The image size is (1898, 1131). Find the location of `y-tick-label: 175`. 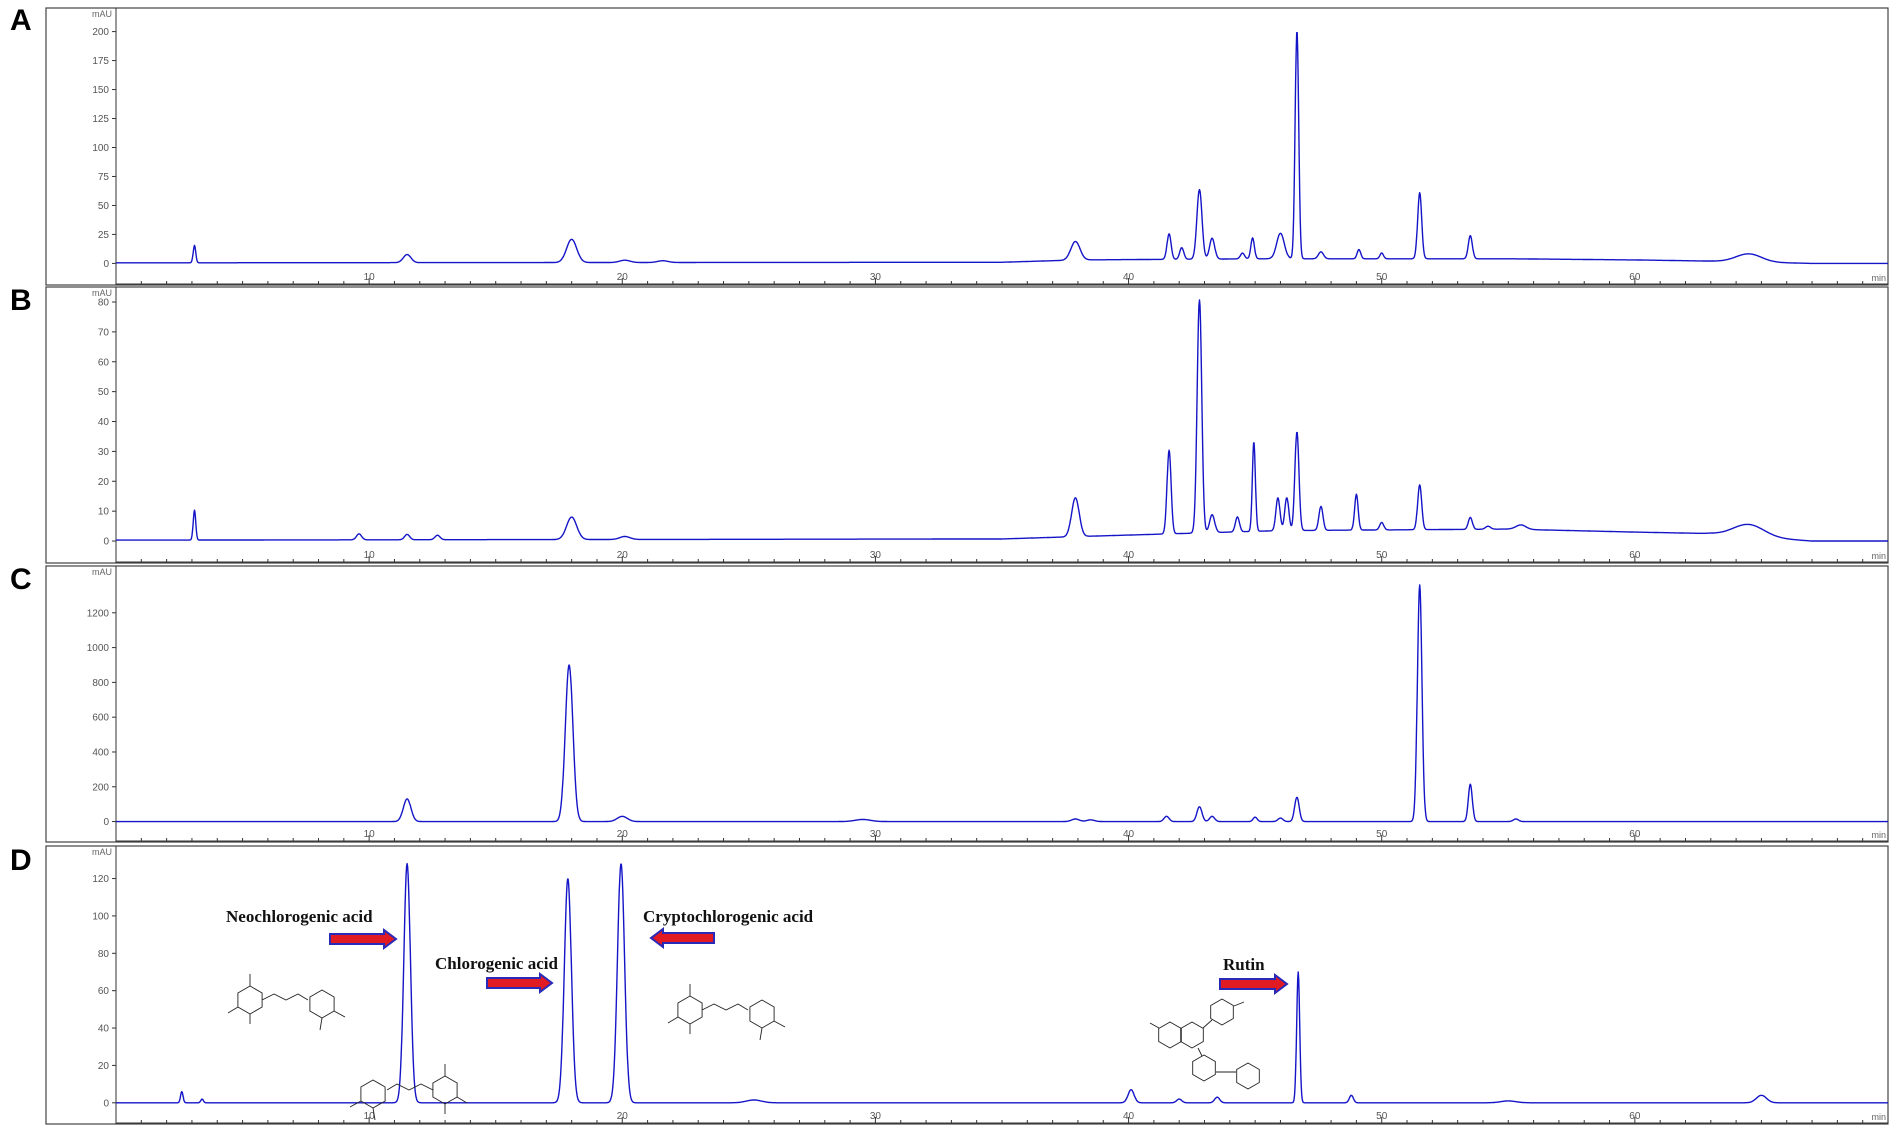

y-tick-label: 175 is located at coordinates (100, 61).